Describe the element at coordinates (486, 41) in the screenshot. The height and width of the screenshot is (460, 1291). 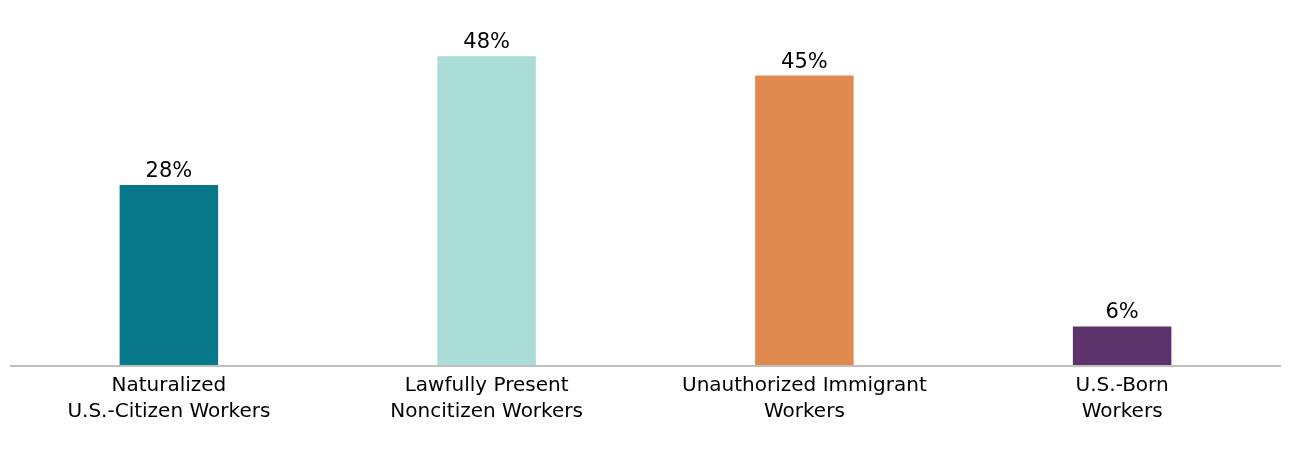
I see `data-label: 48%` at that location.